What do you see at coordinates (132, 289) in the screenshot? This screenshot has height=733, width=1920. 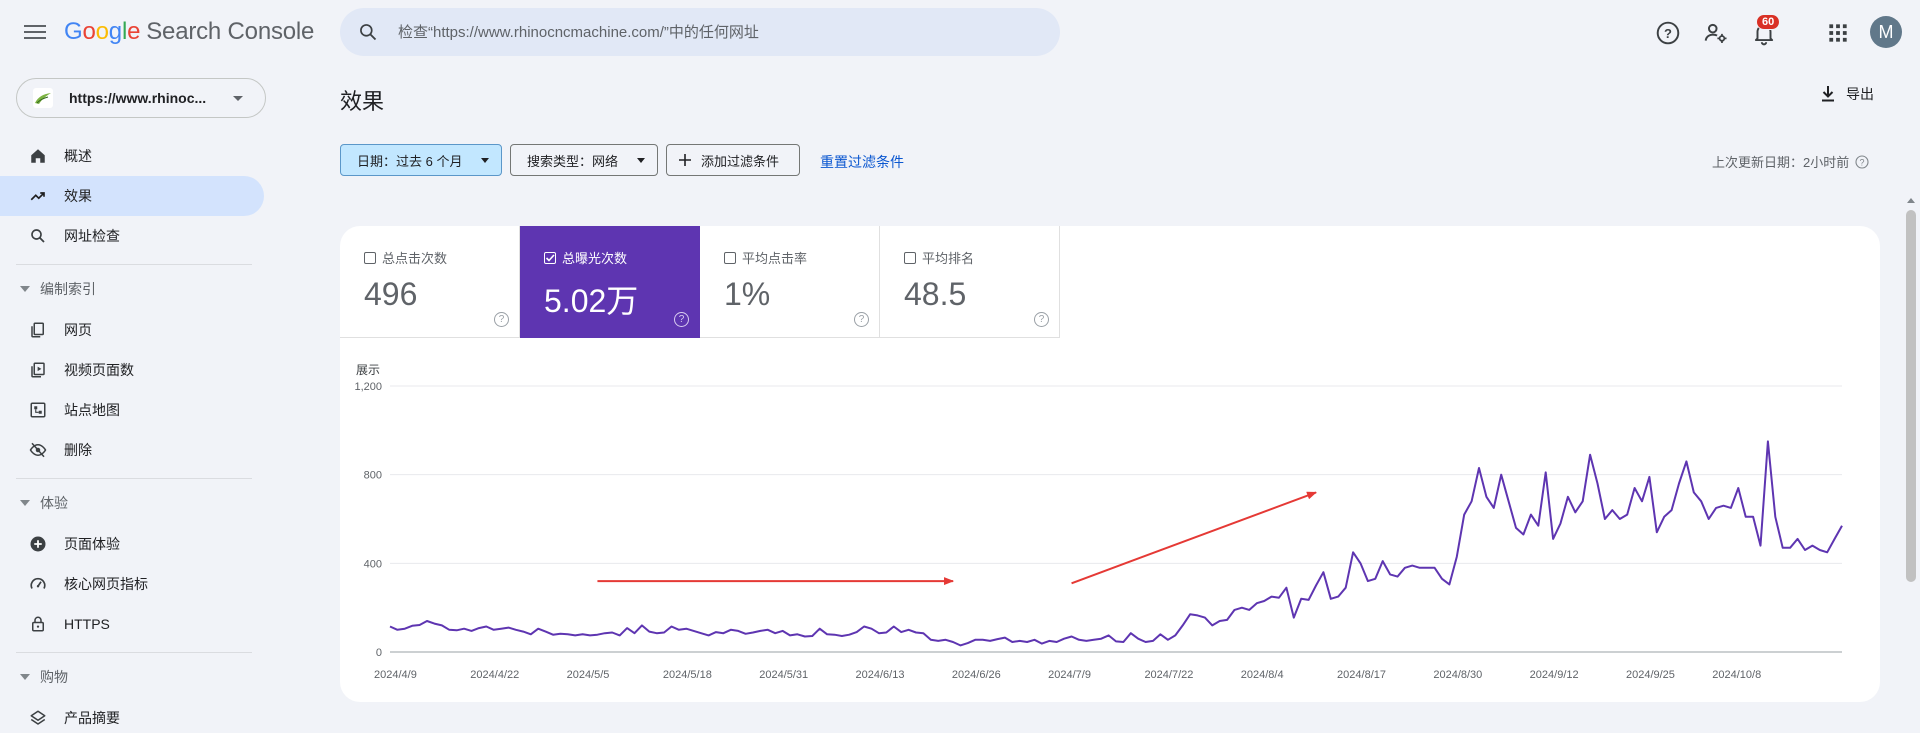 I see `sidebar-section-header: 编制索引` at bounding box center [132, 289].